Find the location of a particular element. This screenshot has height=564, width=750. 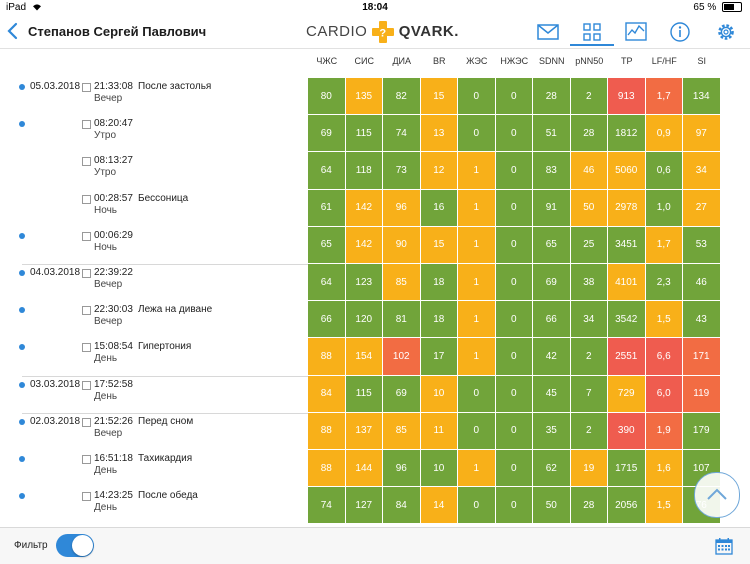

period-label: Вечер is located at coordinates (108, 284).